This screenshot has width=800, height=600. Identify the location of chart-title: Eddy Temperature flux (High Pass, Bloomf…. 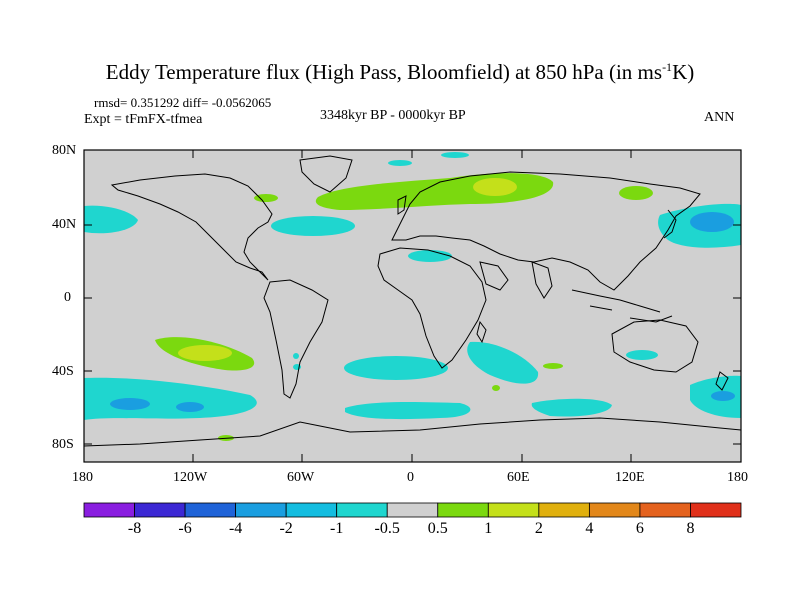
(400, 72).